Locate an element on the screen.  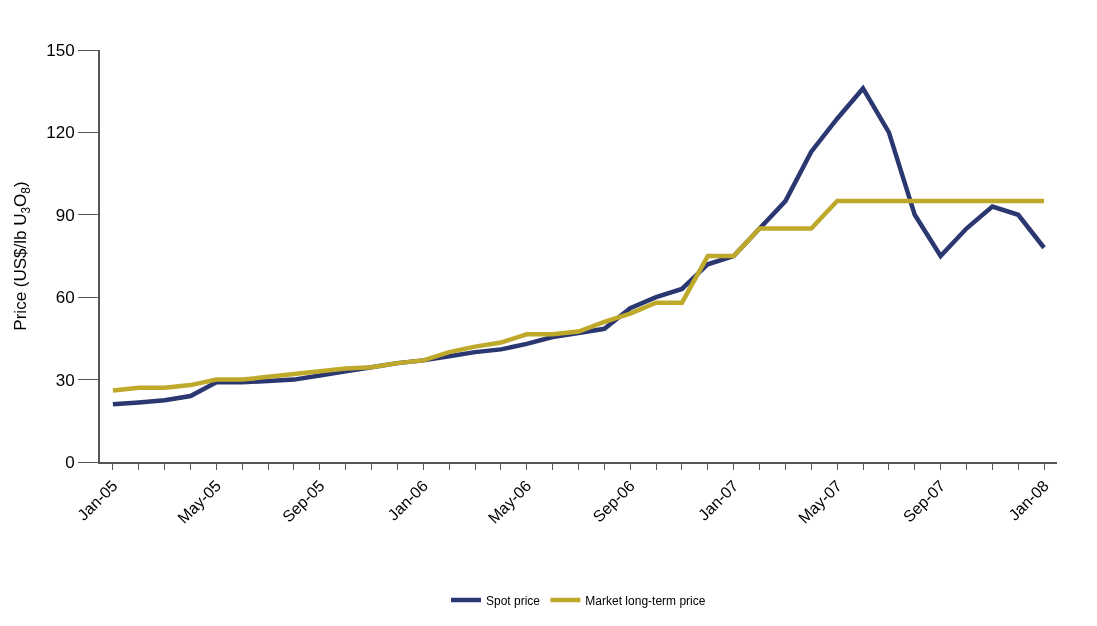
y-tick-label: 90 is located at coordinates (65, 215).